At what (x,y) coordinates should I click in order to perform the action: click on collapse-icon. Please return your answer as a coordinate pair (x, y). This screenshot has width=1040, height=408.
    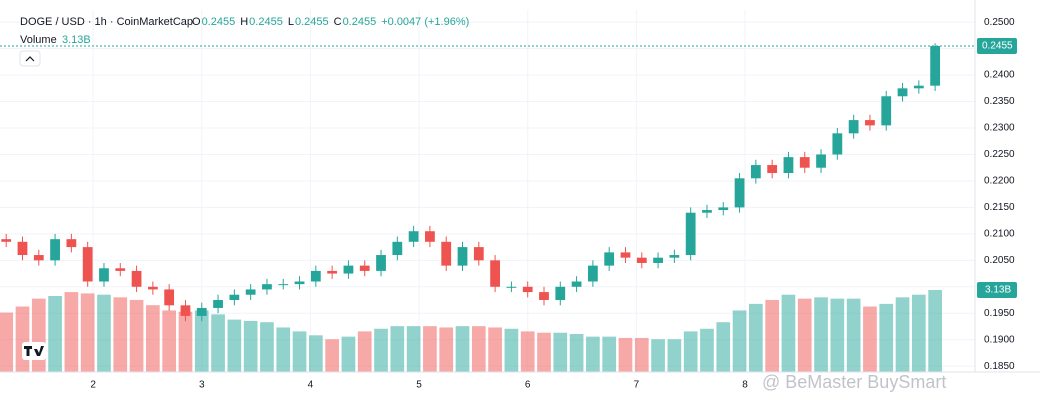
    Looking at the image, I should click on (30, 59).